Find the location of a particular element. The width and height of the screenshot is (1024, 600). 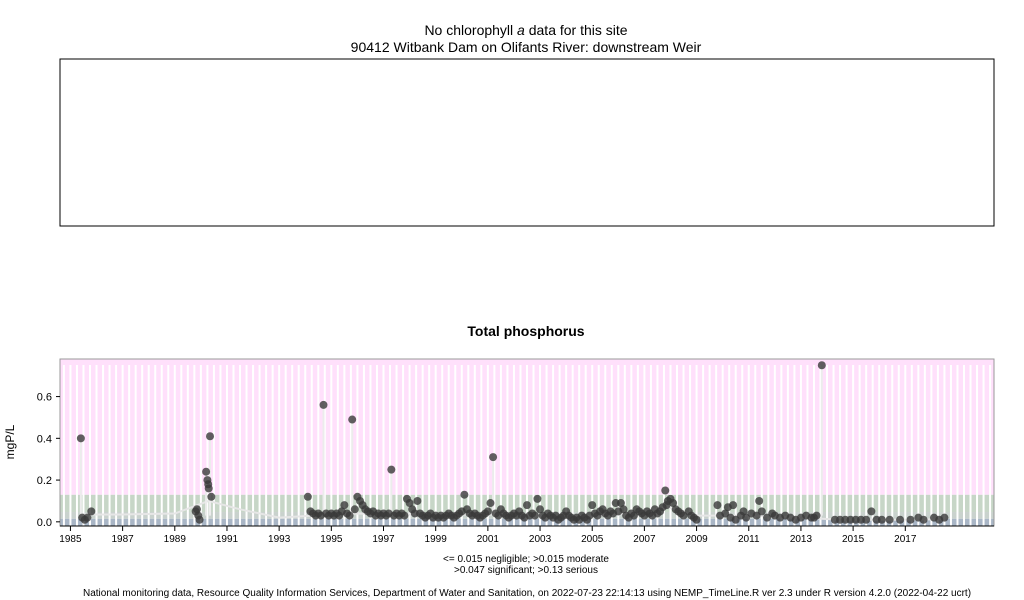

x-tick-label: 1995 is located at coordinates (331, 539).